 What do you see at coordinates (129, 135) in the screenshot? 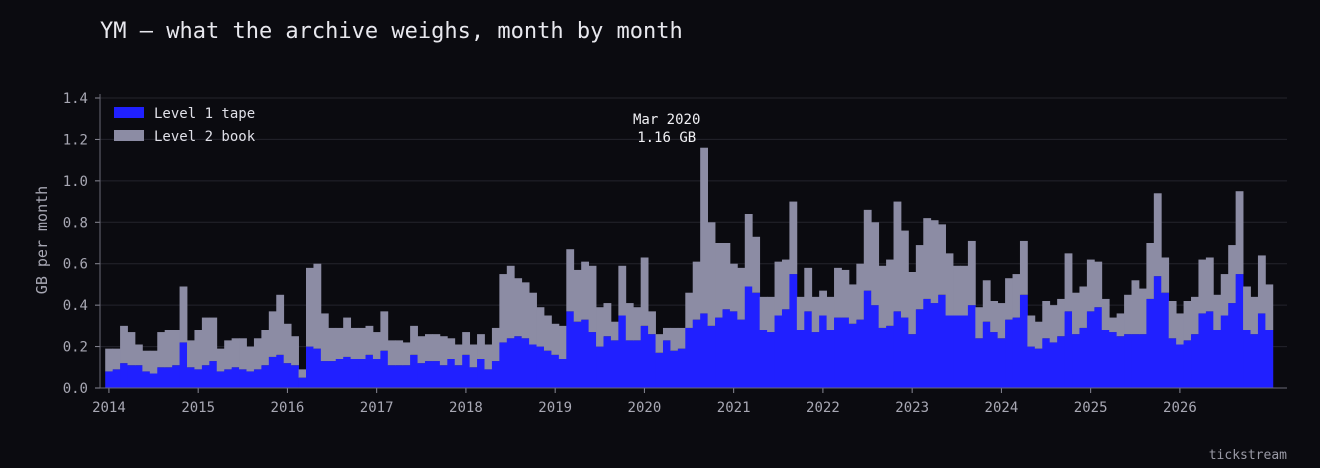
I see `legend-swatch-level2` at bounding box center [129, 135].